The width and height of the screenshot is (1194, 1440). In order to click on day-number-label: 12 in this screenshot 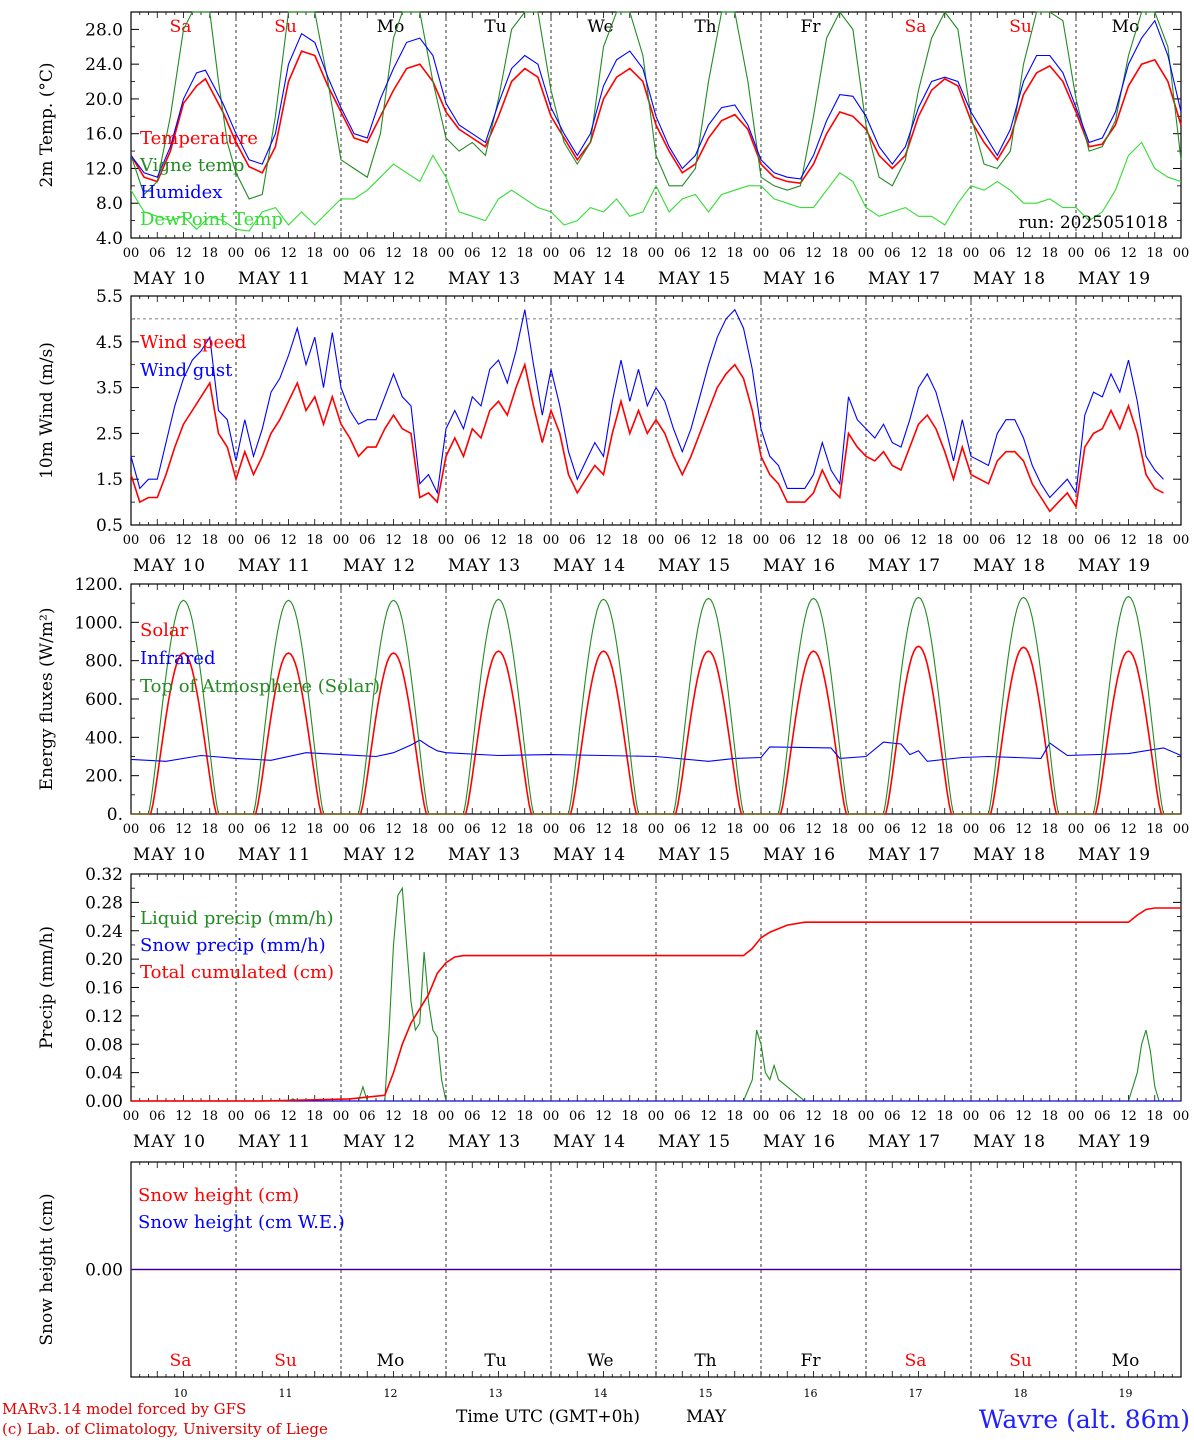, I will do `click(391, 1393)`.